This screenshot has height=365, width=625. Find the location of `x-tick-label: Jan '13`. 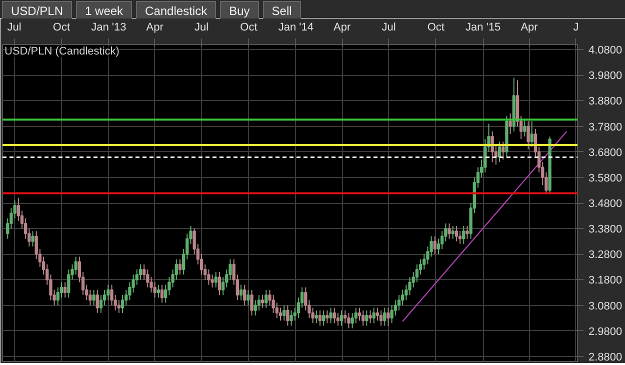

x-tick-label: Jan '13 is located at coordinates (108, 28).